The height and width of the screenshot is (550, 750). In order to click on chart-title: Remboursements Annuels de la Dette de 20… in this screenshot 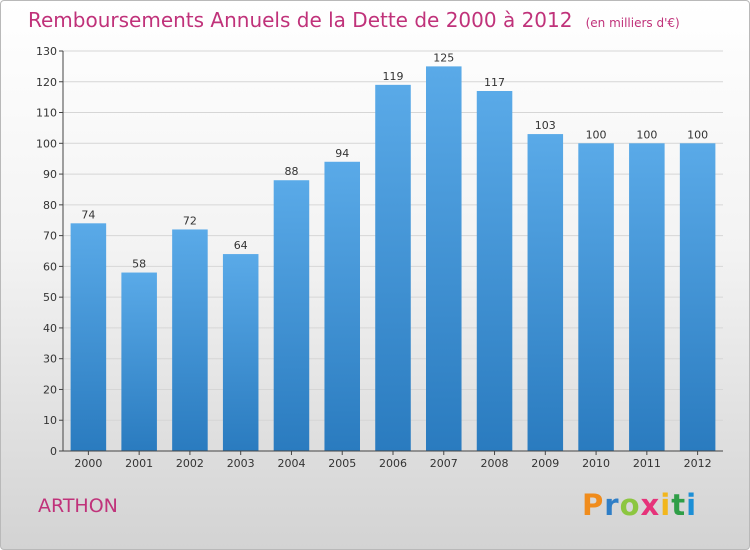, I will do `click(354, 20)`.